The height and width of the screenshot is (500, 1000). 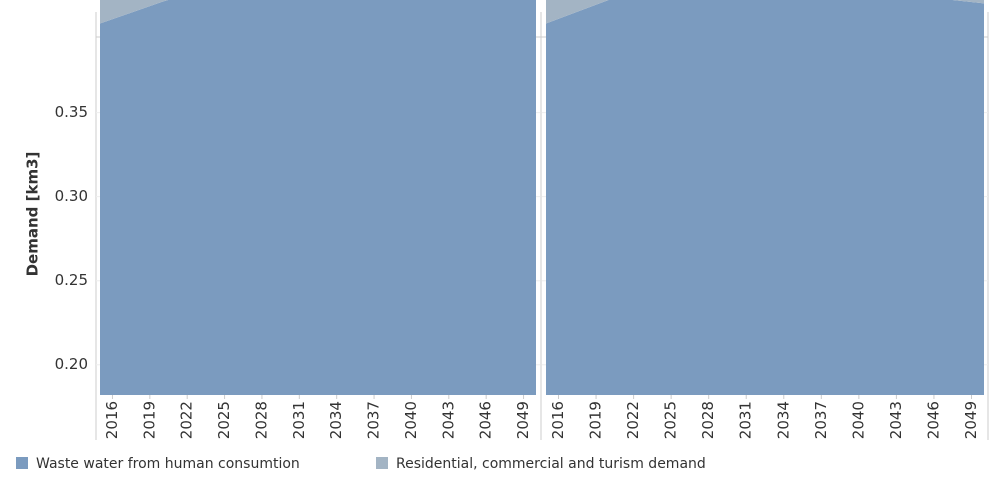 I want to click on legend-label: Waste water from human consumtion, so click(x=168, y=464).